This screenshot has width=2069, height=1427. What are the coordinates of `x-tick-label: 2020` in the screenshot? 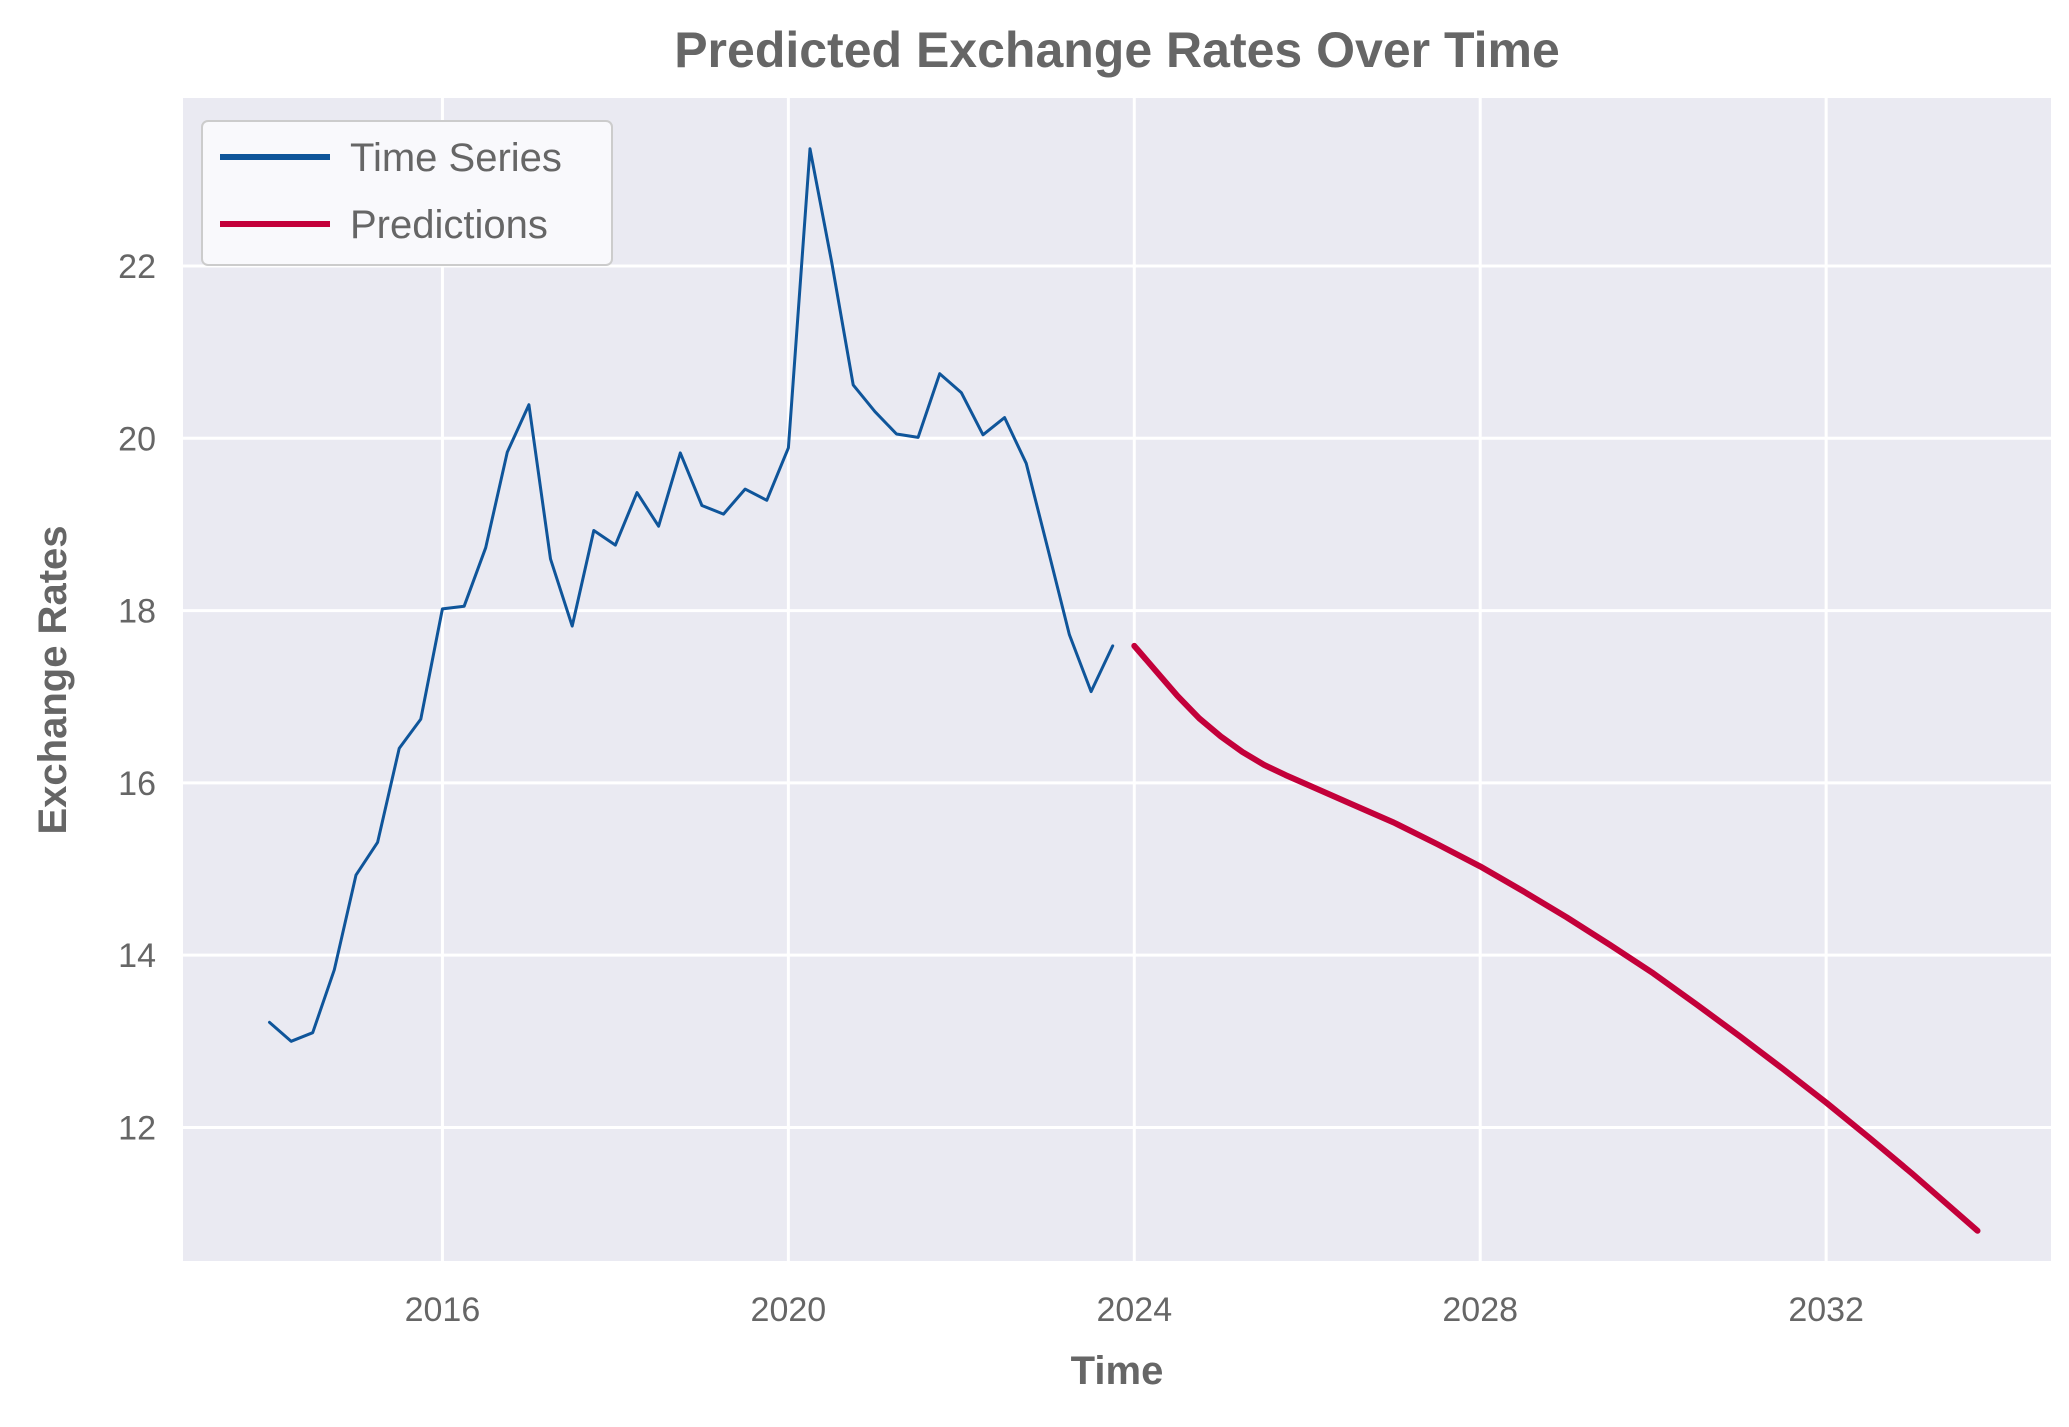 It's located at (789, 1310).